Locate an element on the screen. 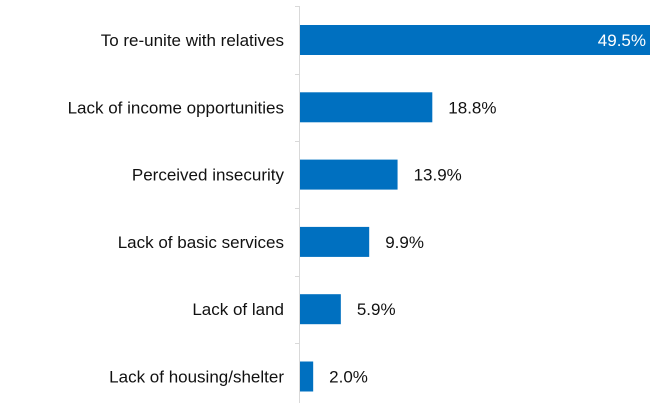 Image resolution: width=650 pixels, height=403 pixels. category-label: To re-unite with relatives is located at coordinates (192, 40).